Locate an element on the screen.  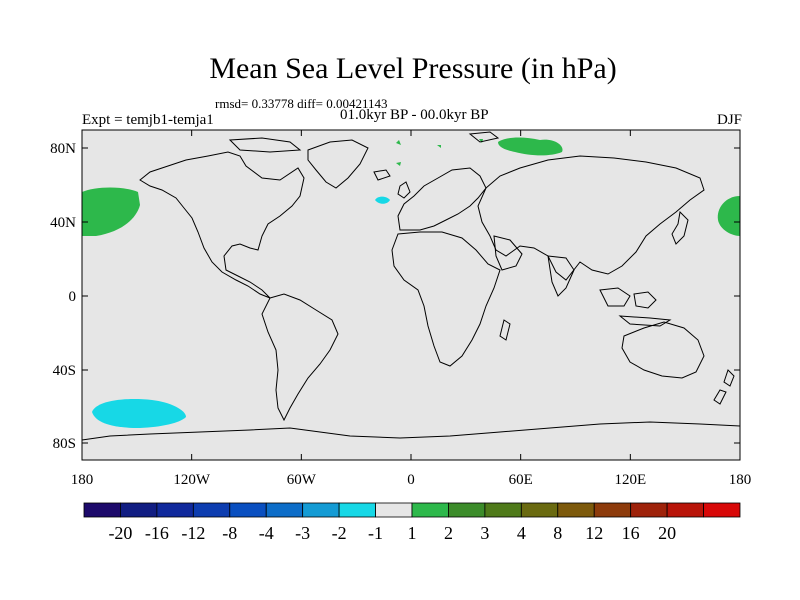
coast-arabia is located at coordinates (508, 253).